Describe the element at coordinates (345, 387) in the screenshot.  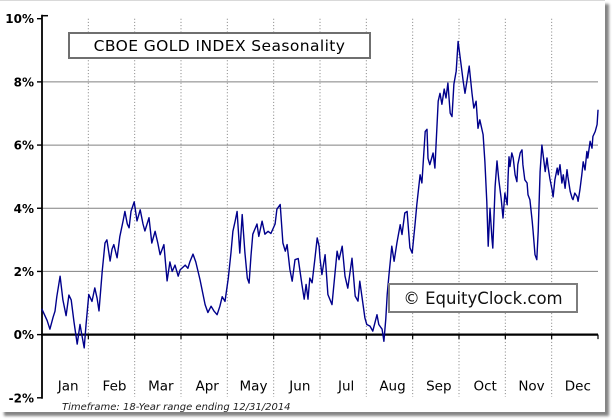
I see `x-axis-label: Jul` at that location.